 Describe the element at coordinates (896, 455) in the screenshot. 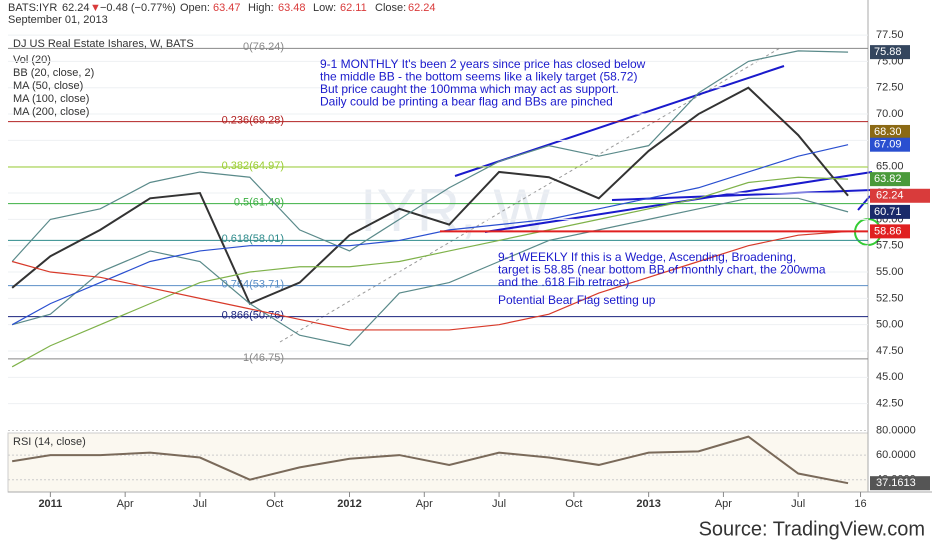

I see `y-tick-label: 60.0000` at that location.